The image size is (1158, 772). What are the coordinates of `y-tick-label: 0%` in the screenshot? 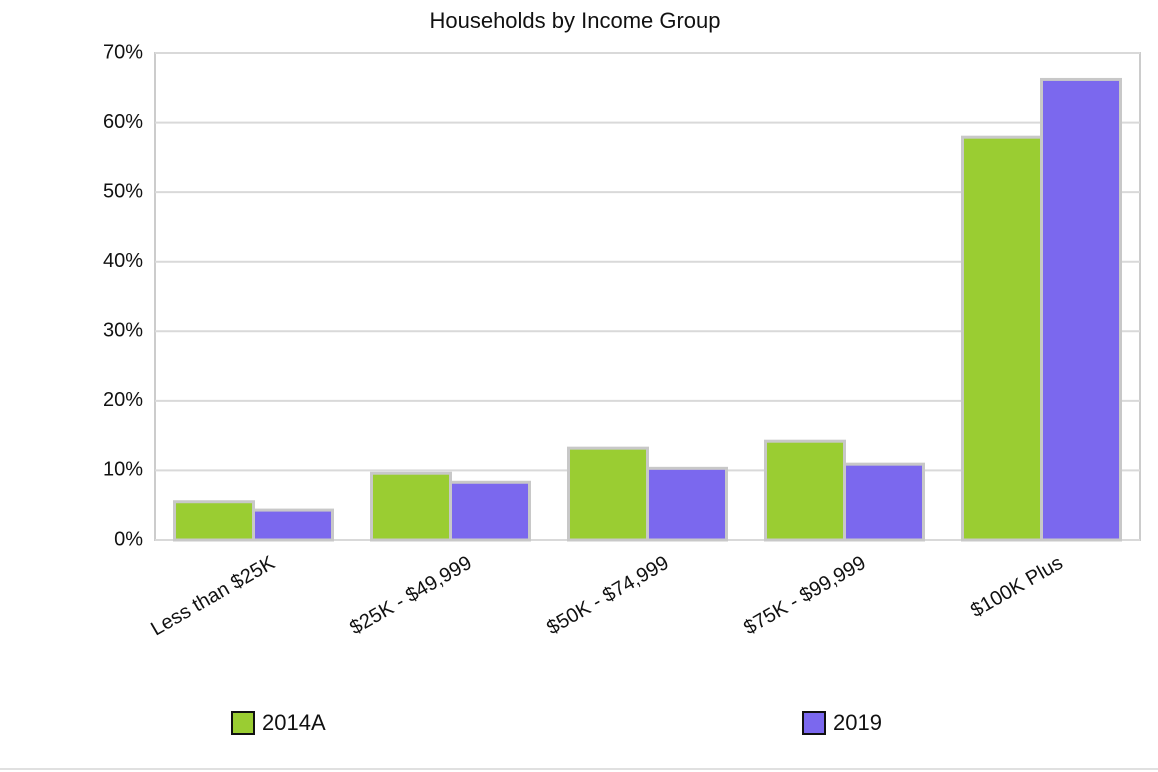 It's located at (128, 539).